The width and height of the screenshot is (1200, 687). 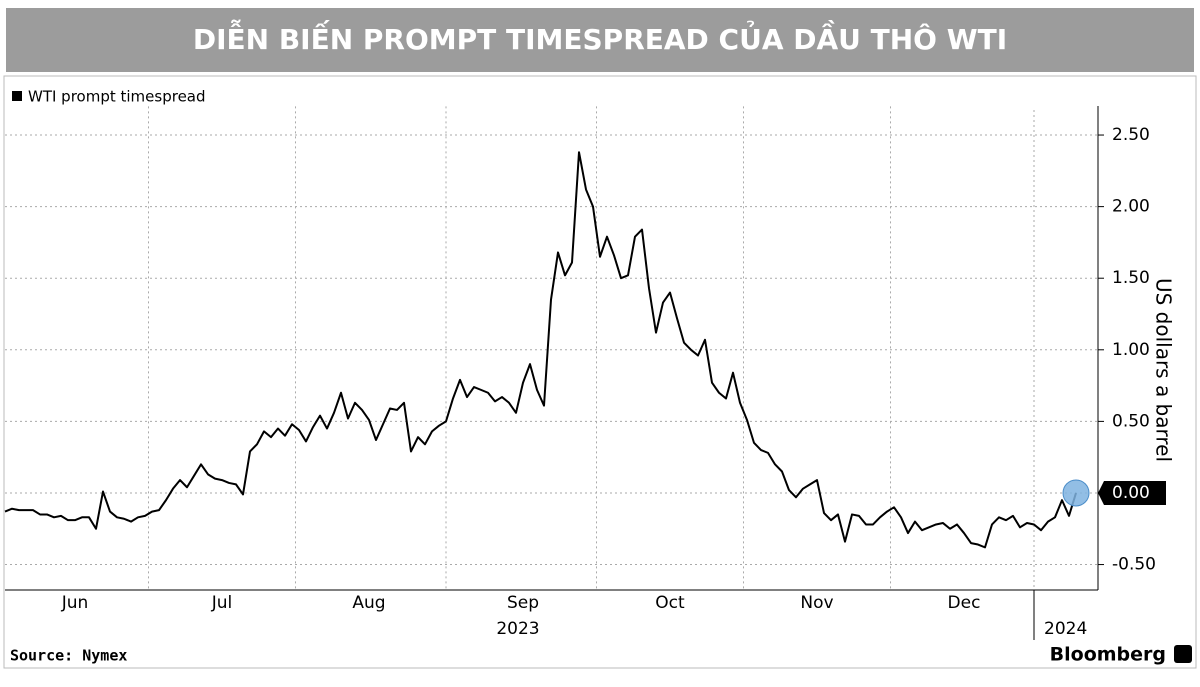 I want to click on y-tick-label: 2.50, so click(x=1131, y=135).